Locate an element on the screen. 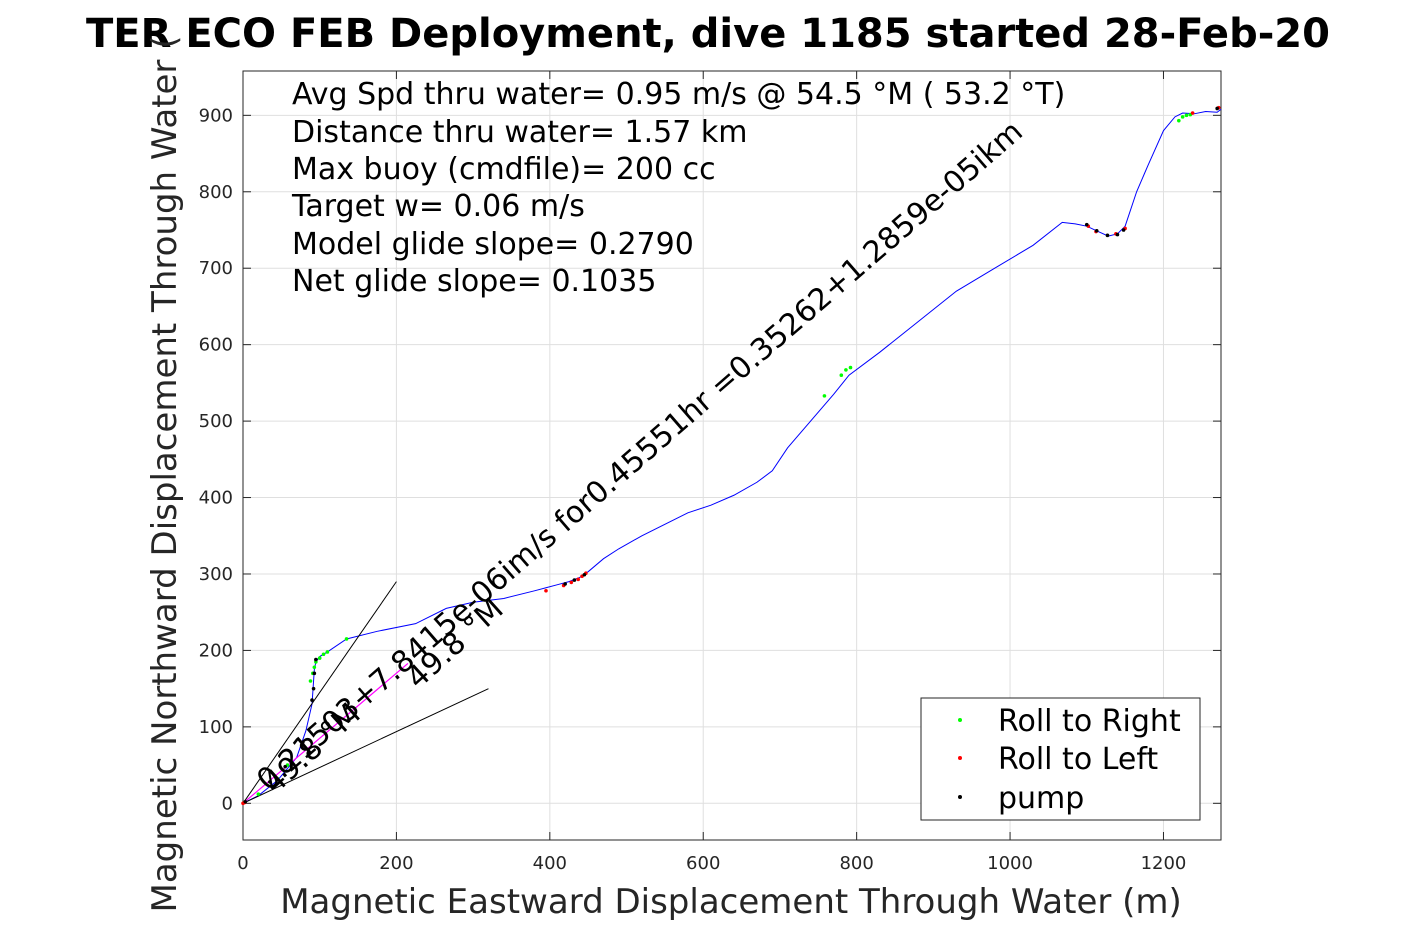 The height and width of the screenshot is (945, 1417). legend: Roll to Right Roll to Left pump is located at coordinates (1060, 759).